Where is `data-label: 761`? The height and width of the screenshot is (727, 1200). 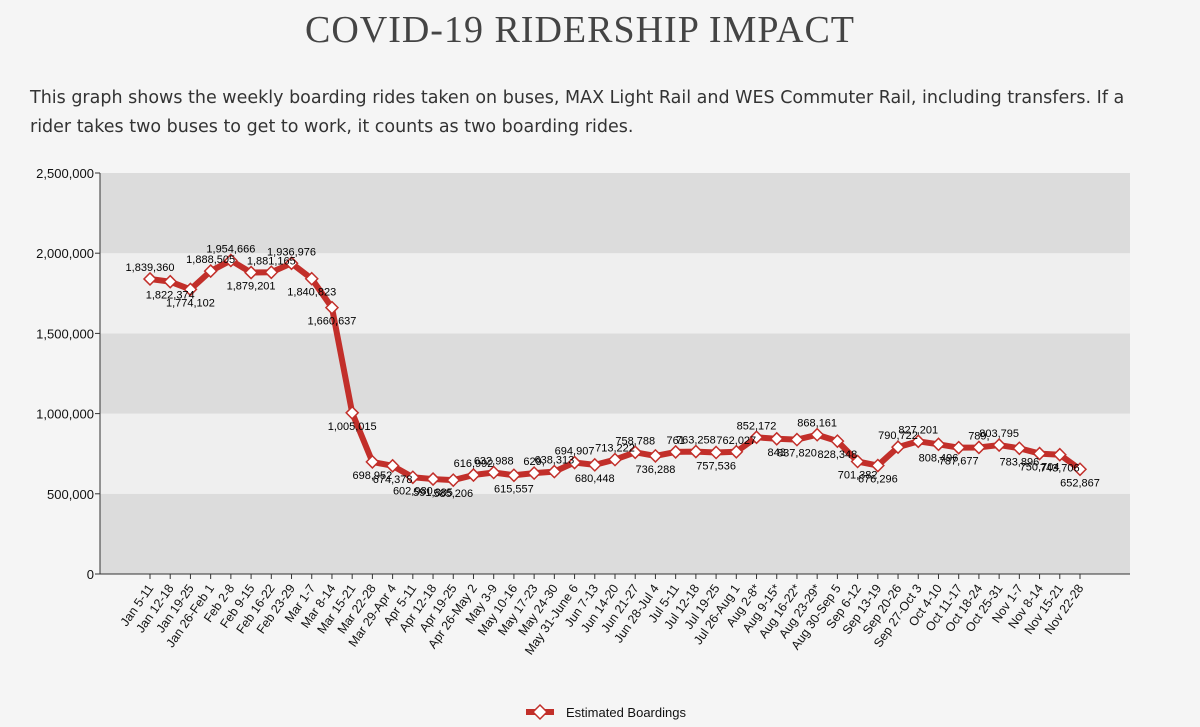 data-label: 761 is located at coordinates (675, 441).